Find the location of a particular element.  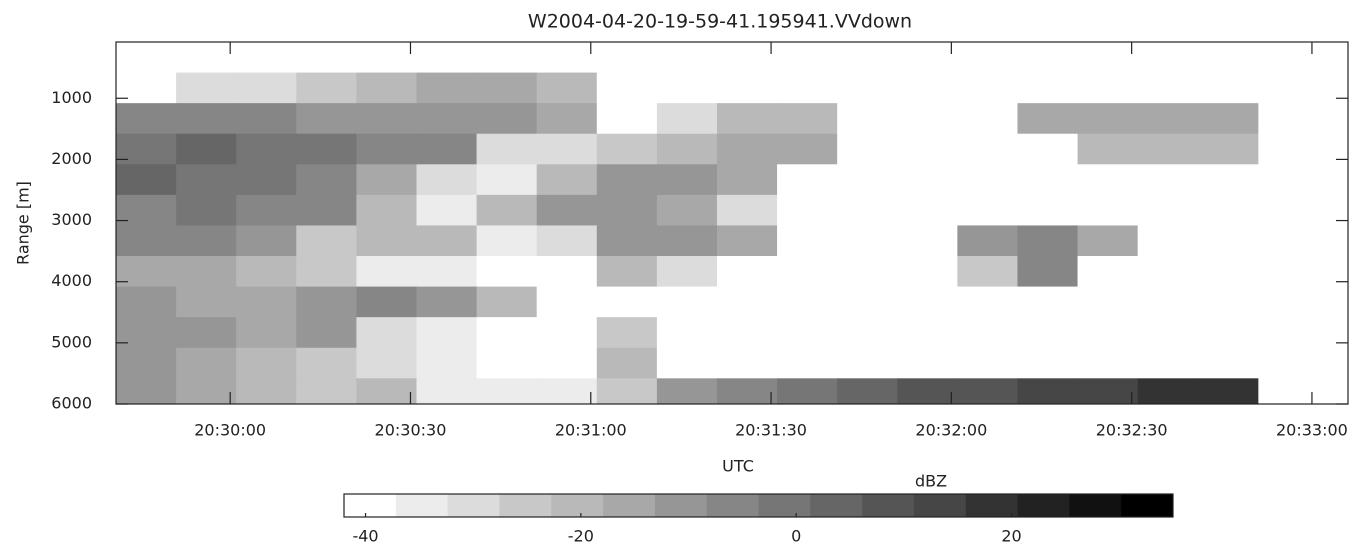

x-axis-label: UTC is located at coordinates (738, 466).